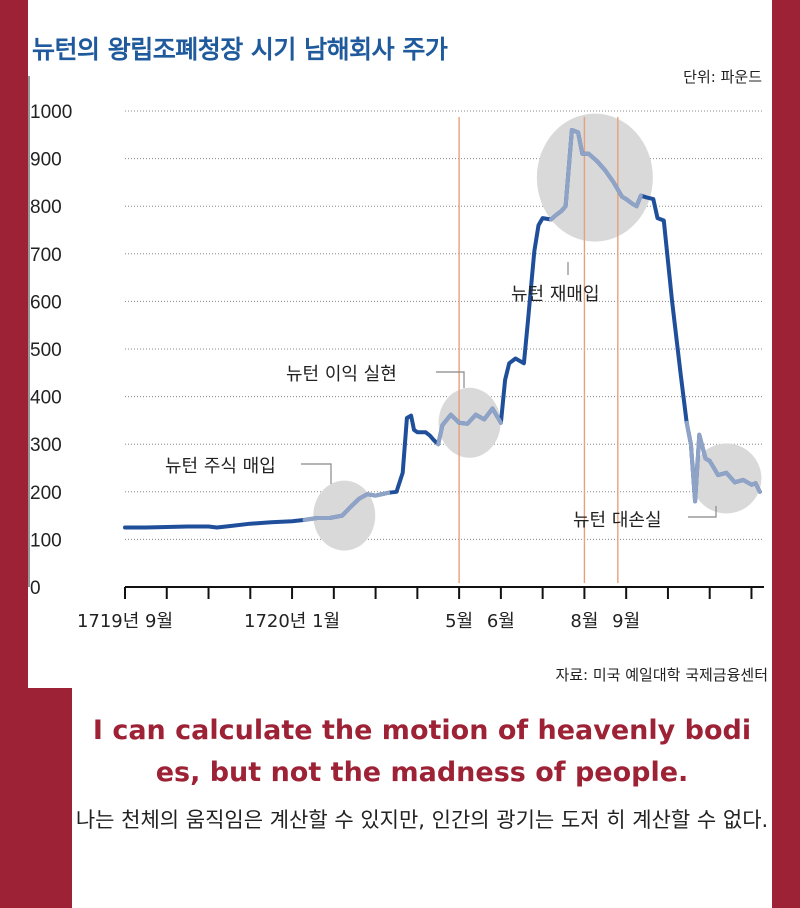 The image size is (800, 908). Describe the element at coordinates (240, 49) in the screenshot. I see `chart-title: 뉴턴의 왕립조폐청장 시기 남해회사 주가` at that location.